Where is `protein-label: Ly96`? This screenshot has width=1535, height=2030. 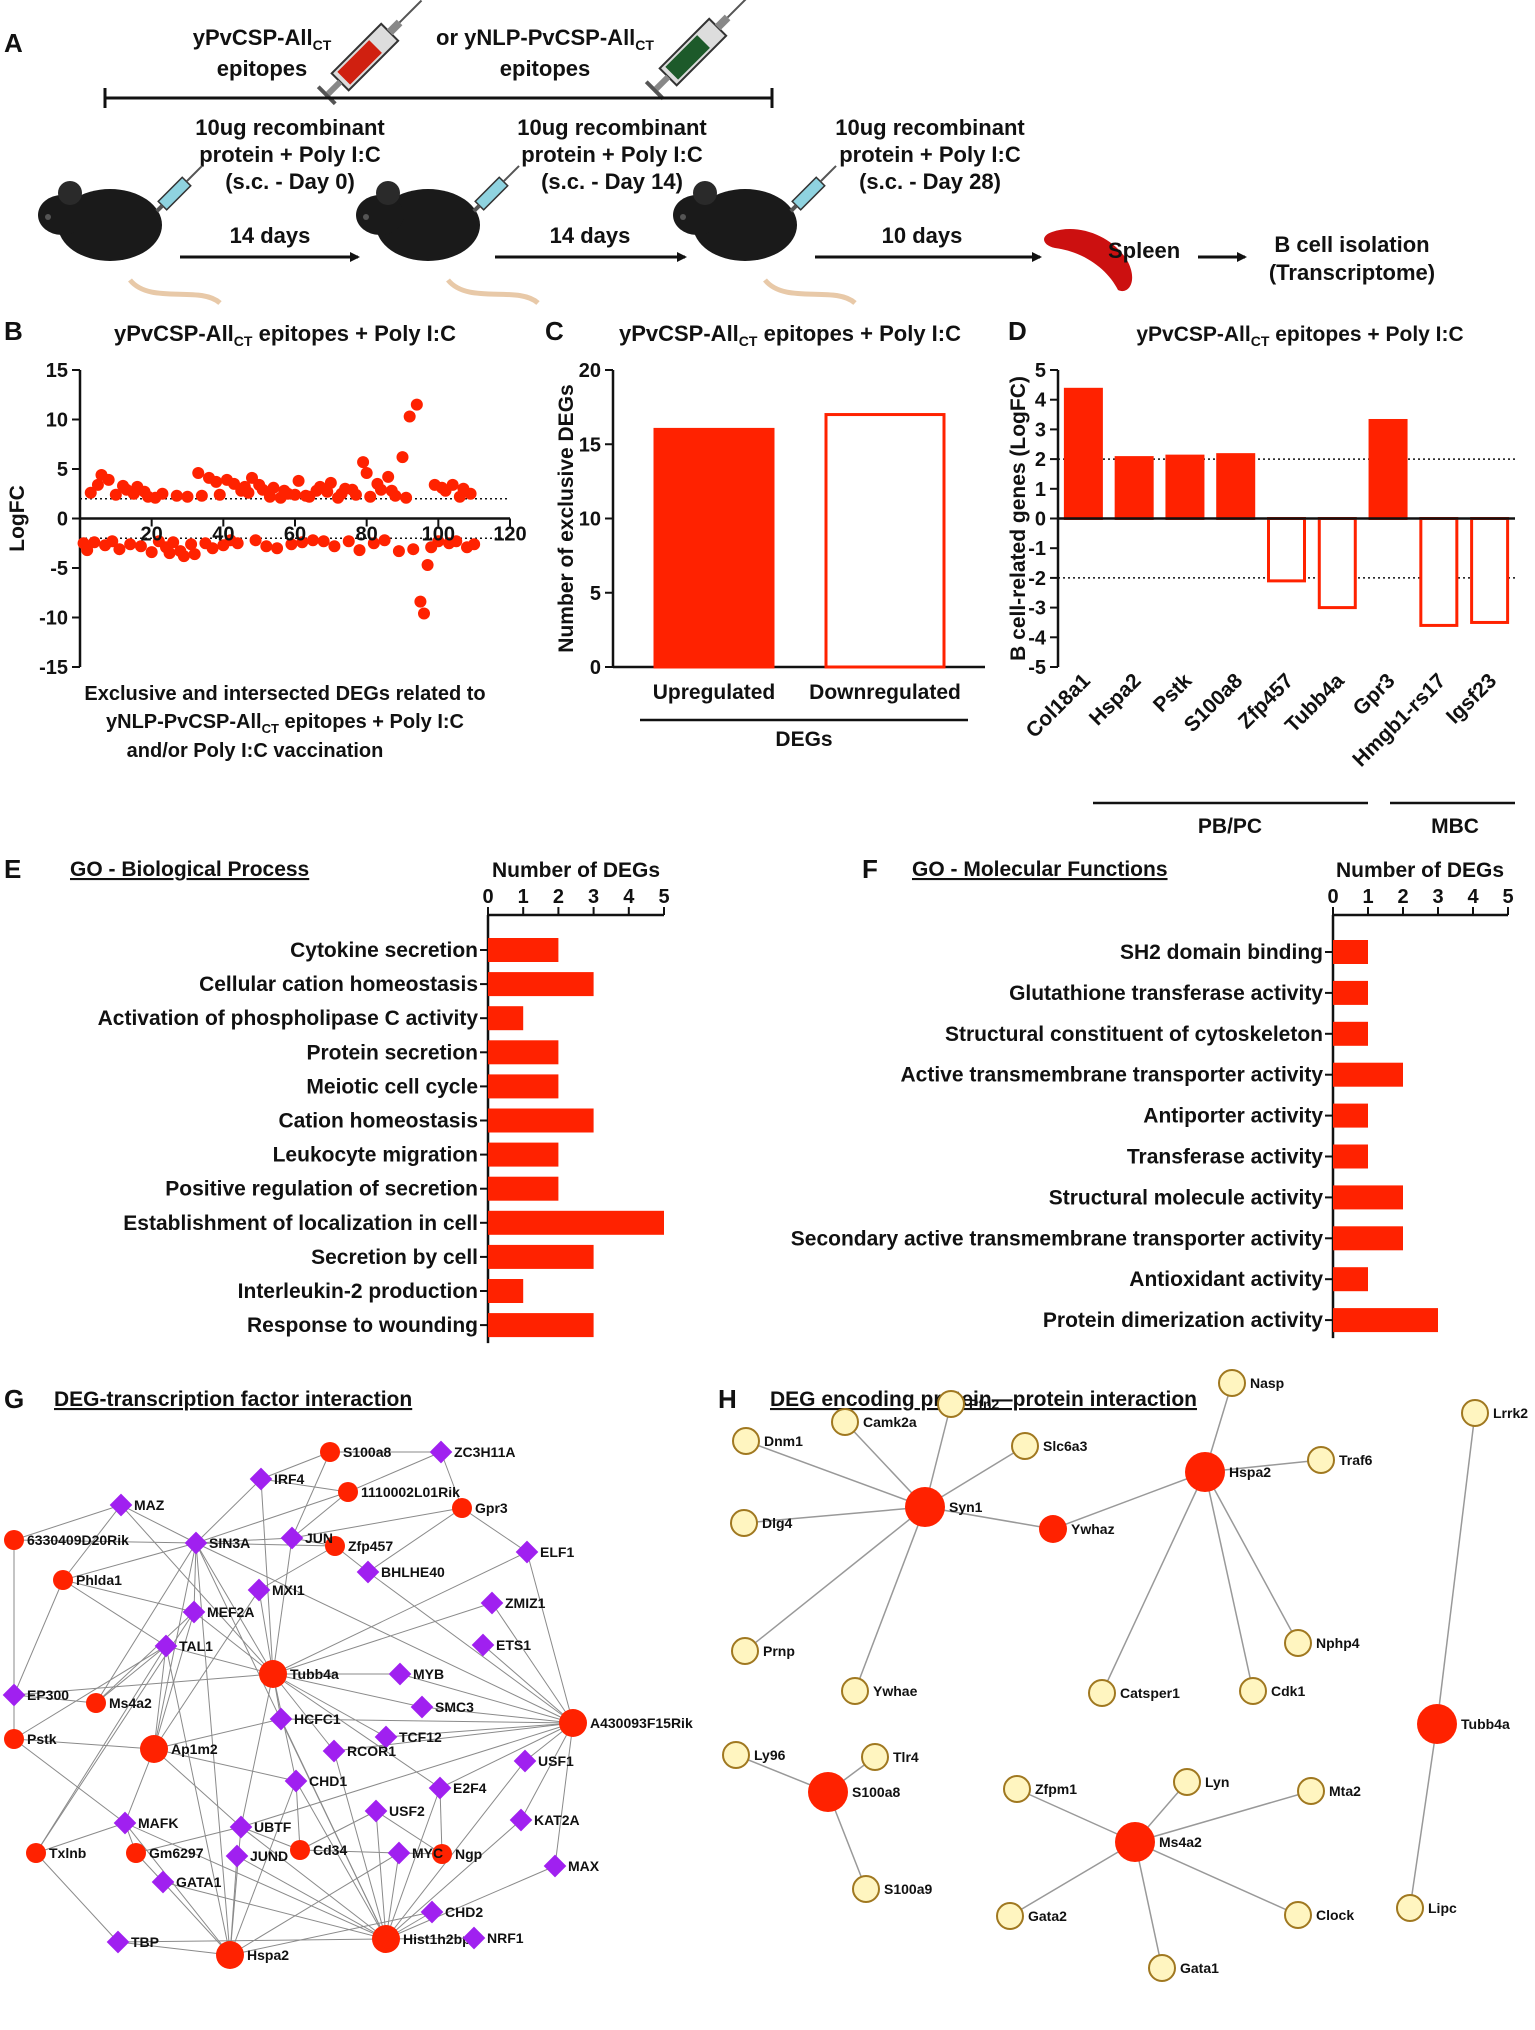 protein-label: Ly96 is located at coordinates (770, 1755).